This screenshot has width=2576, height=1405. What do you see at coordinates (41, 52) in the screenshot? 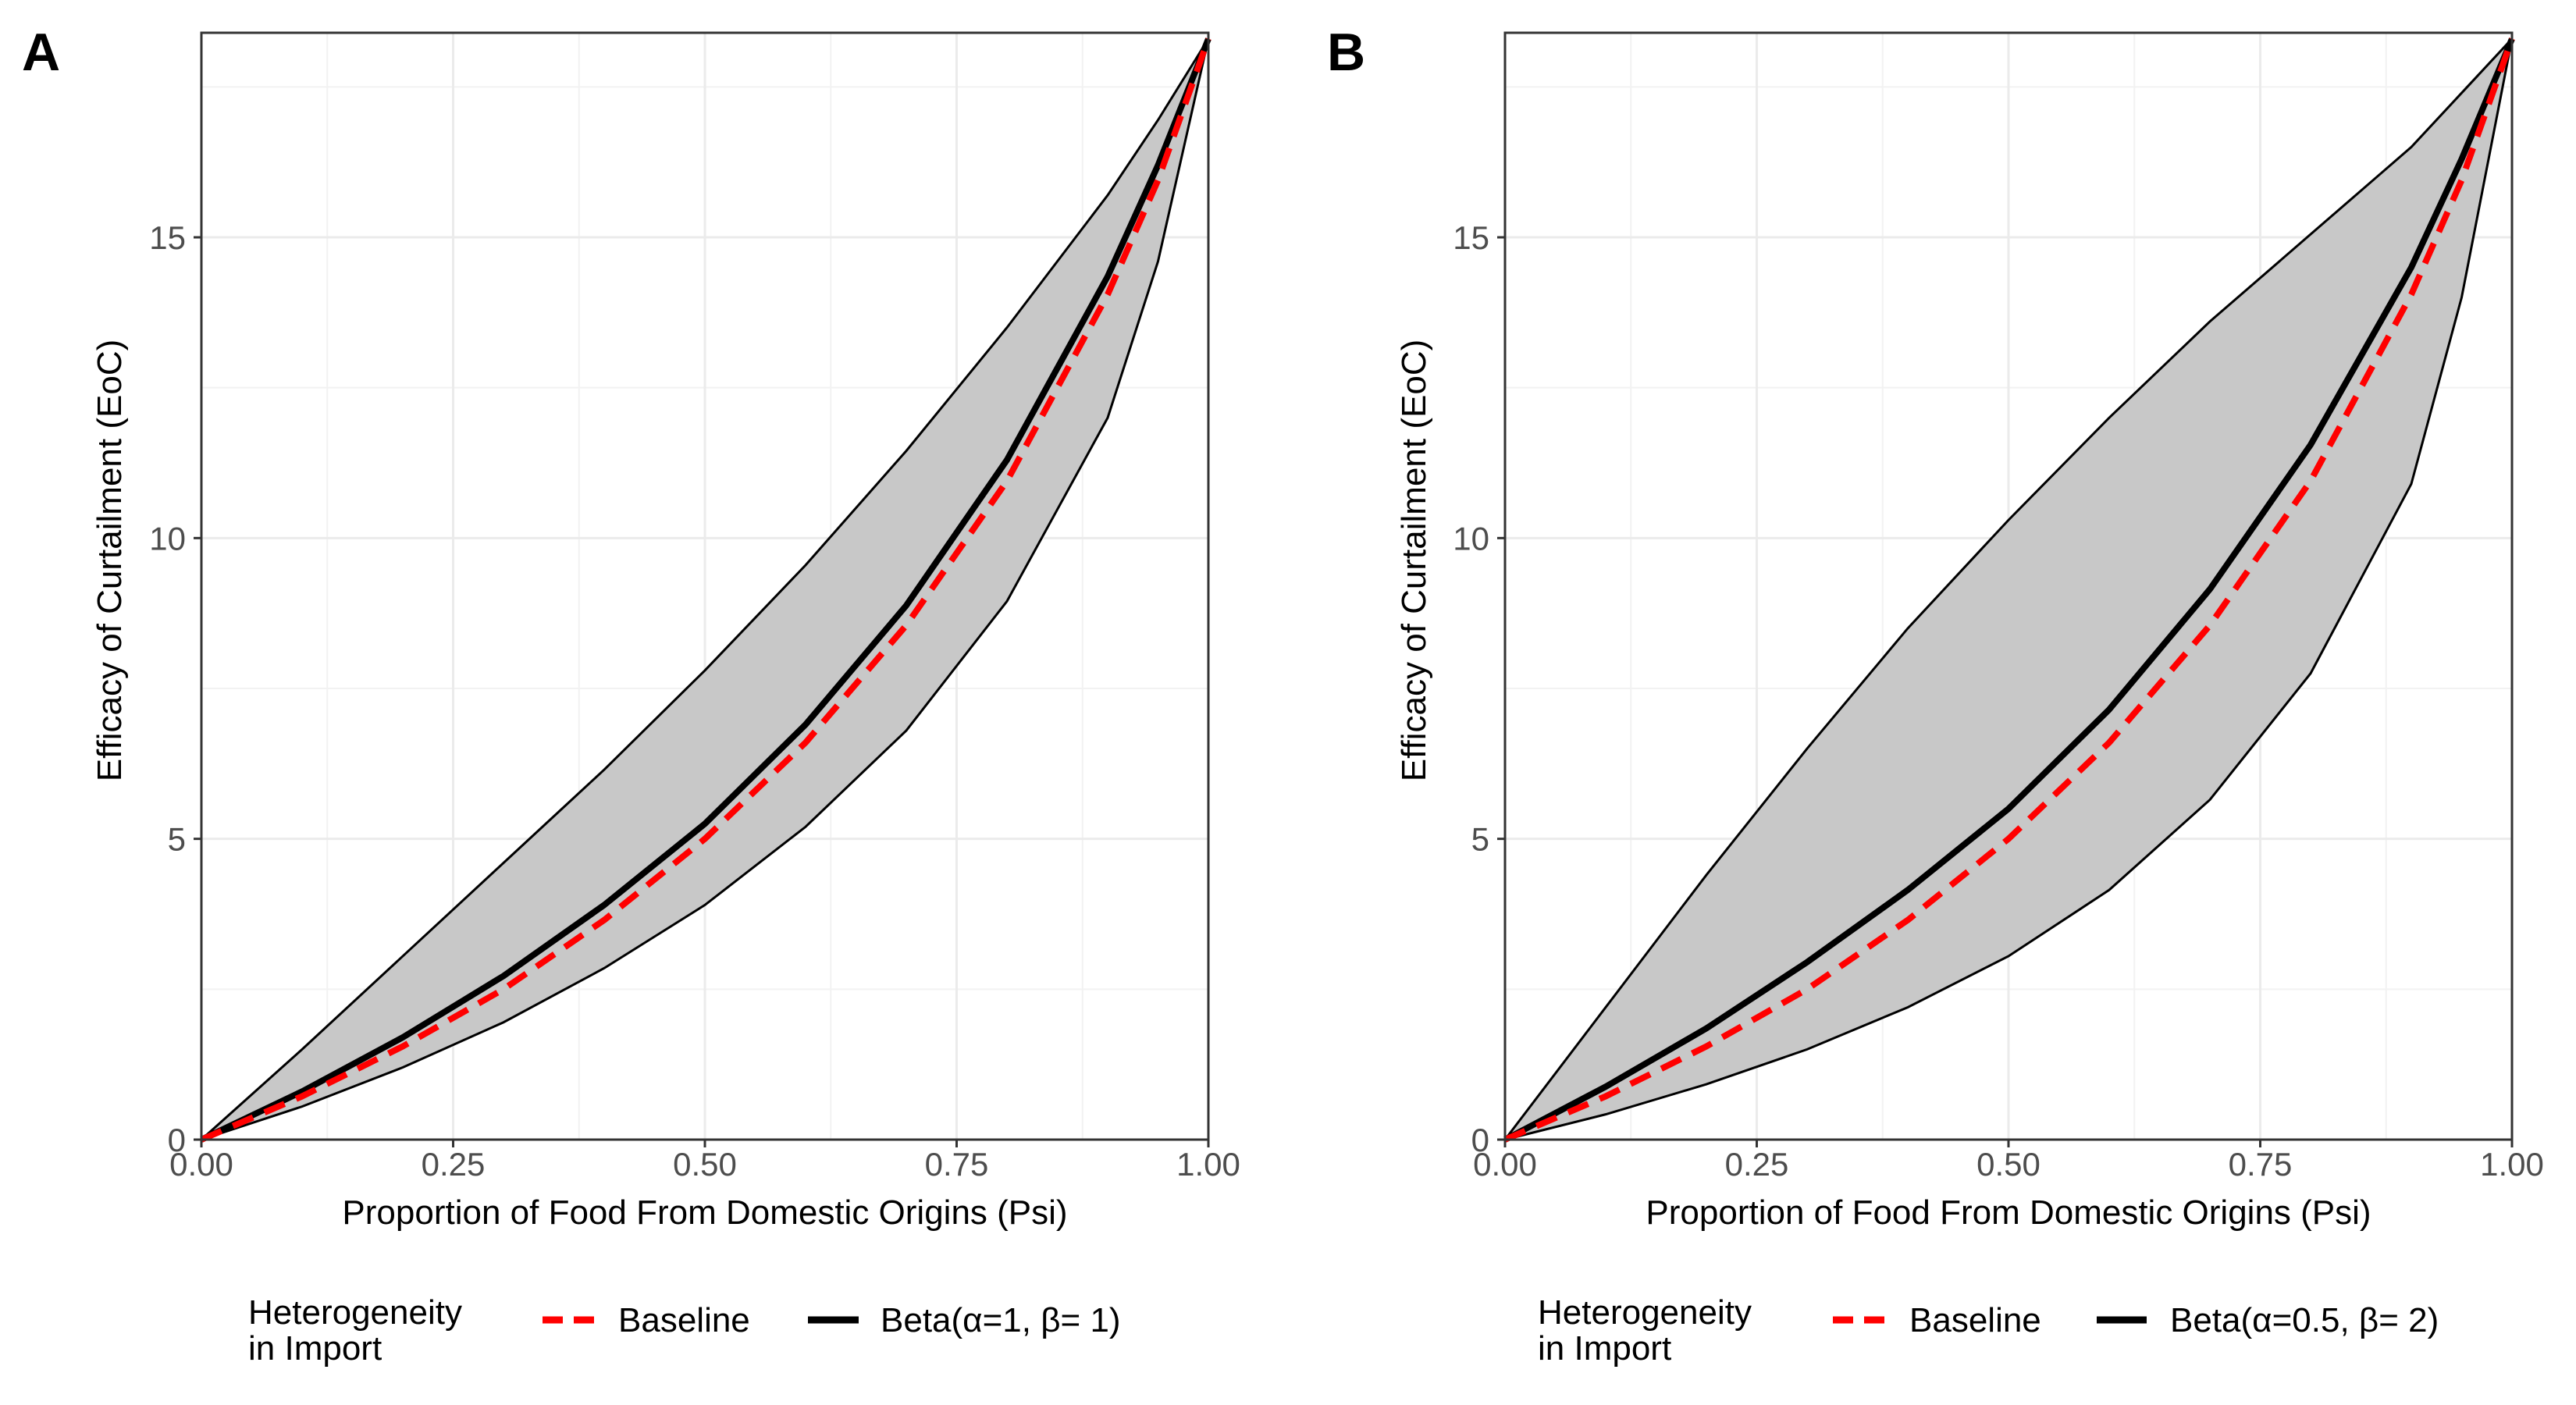
I see `panel-label: A` at bounding box center [41, 52].